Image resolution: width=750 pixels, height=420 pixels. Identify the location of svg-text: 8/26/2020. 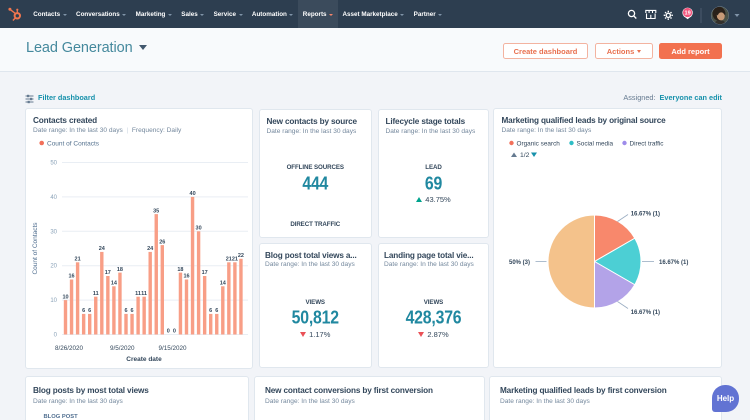
(69, 348).